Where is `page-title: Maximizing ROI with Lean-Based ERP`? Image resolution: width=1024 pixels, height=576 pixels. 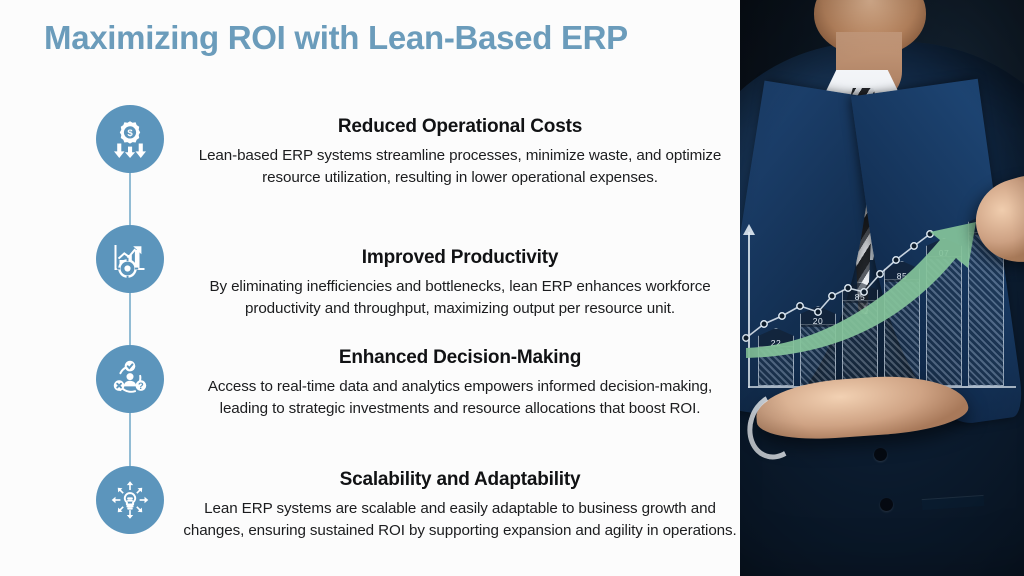 page-title: Maximizing ROI with Lean-Based ERP is located at coordinates (336, 37).